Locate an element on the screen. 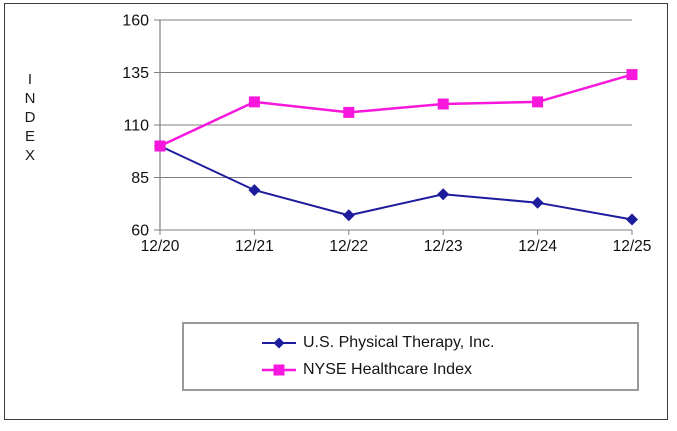 This screenshot has width=677, height=431. y-tick-label: 160 is located at coordinates (135, 21).